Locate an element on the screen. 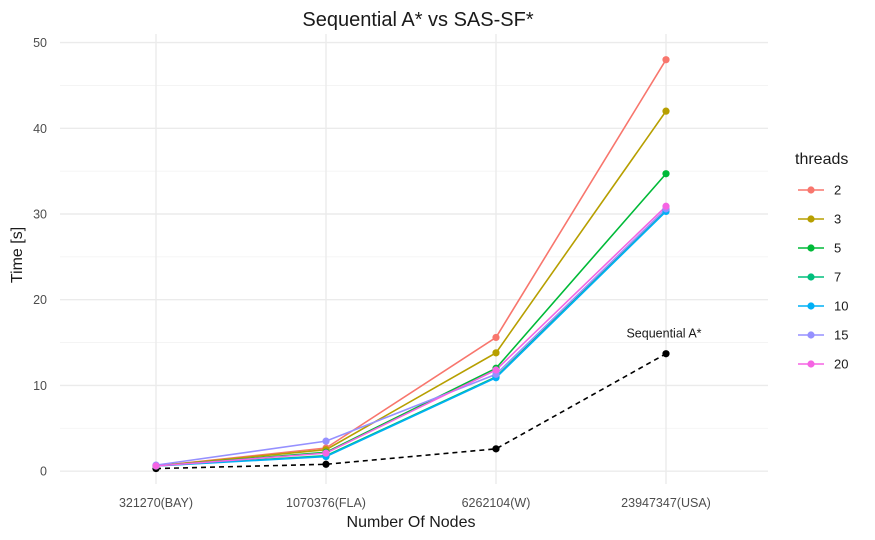  x-tick-label: 1070376(FLA) is located at coordinates (326, 503).